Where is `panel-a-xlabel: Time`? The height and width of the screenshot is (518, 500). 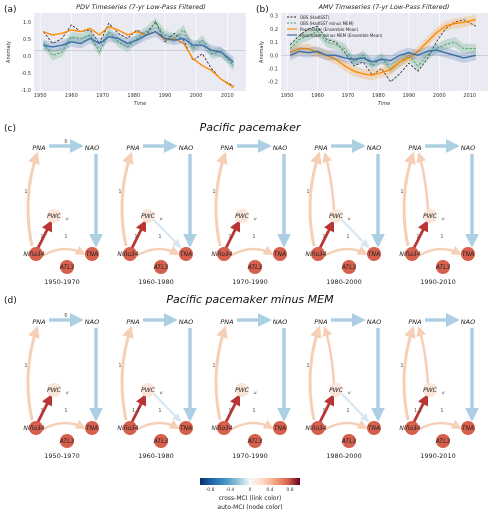 panel-a-xlabel: Time is located at coordinates (140, 104).